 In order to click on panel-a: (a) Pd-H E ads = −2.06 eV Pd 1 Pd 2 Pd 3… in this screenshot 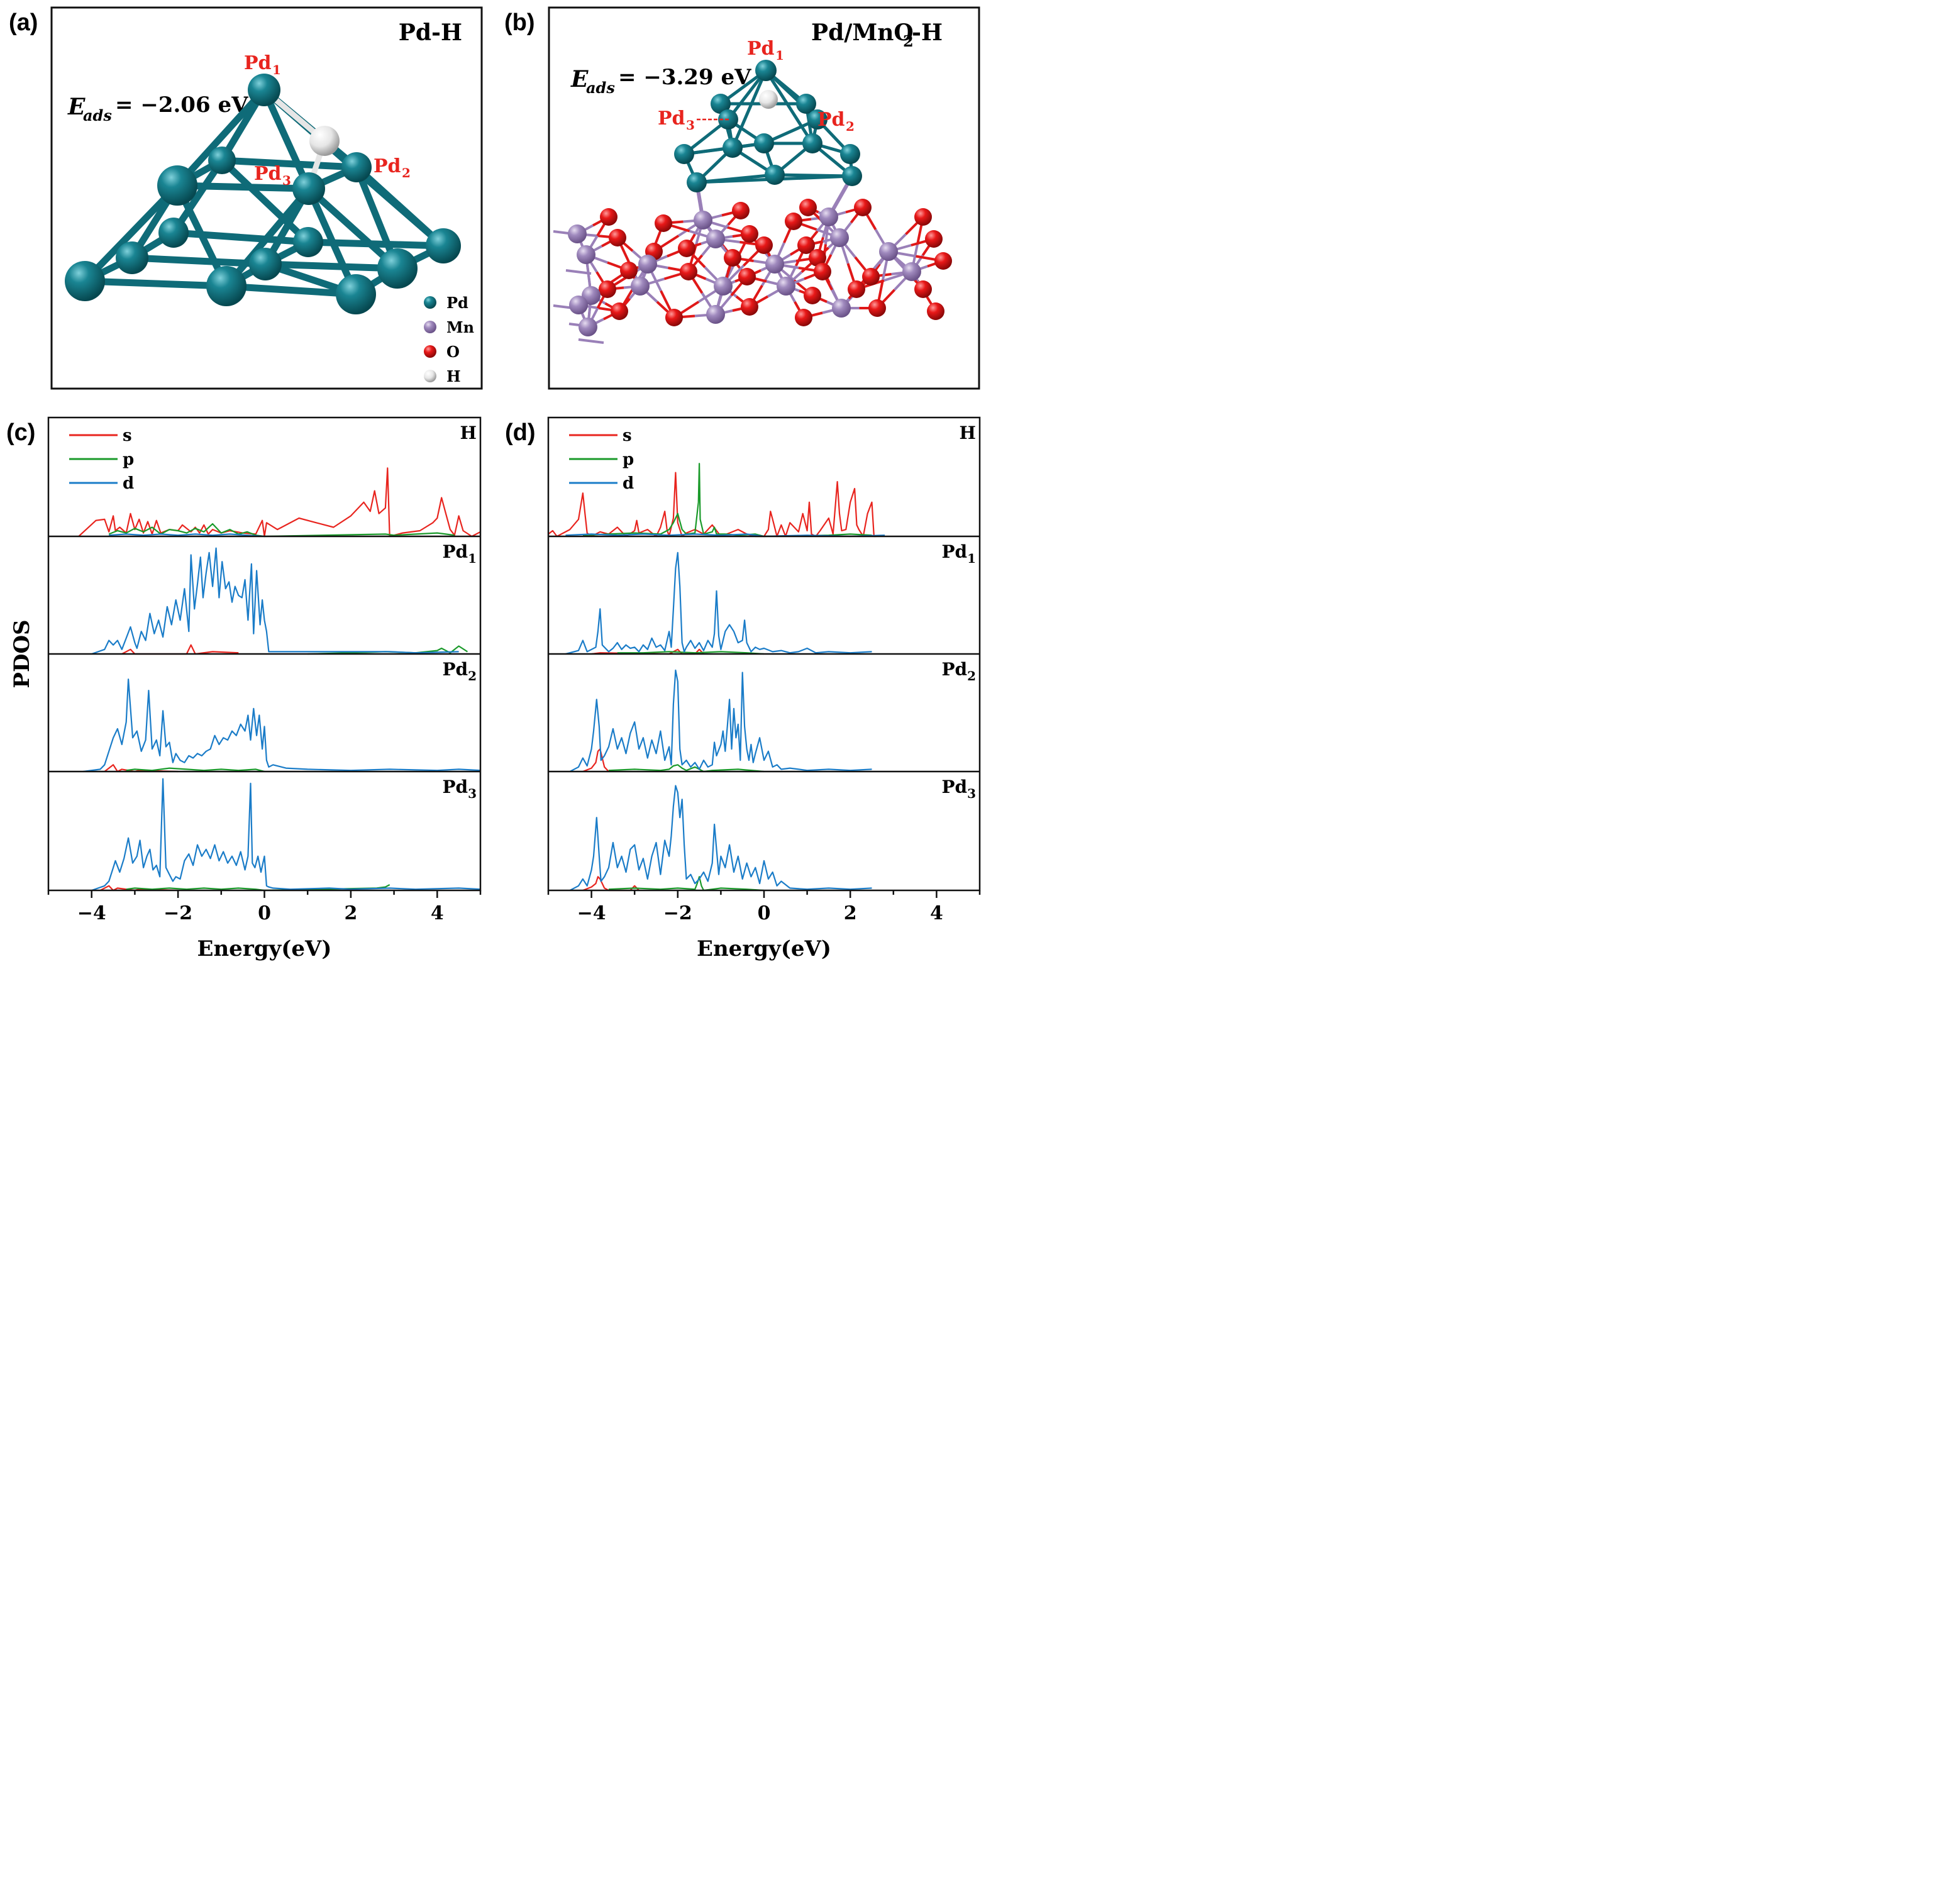, I will do `click(246, 198)`.